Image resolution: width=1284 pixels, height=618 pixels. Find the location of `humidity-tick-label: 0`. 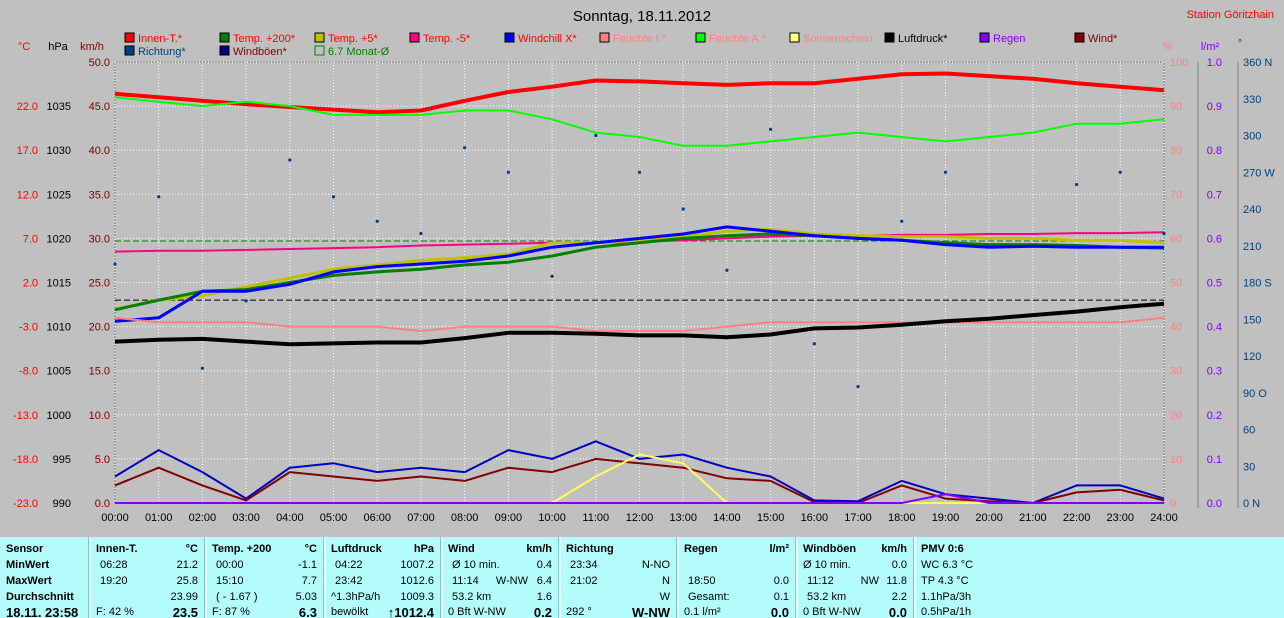

humidity-tick-label: 0 is located at coordinates (1173, 504).